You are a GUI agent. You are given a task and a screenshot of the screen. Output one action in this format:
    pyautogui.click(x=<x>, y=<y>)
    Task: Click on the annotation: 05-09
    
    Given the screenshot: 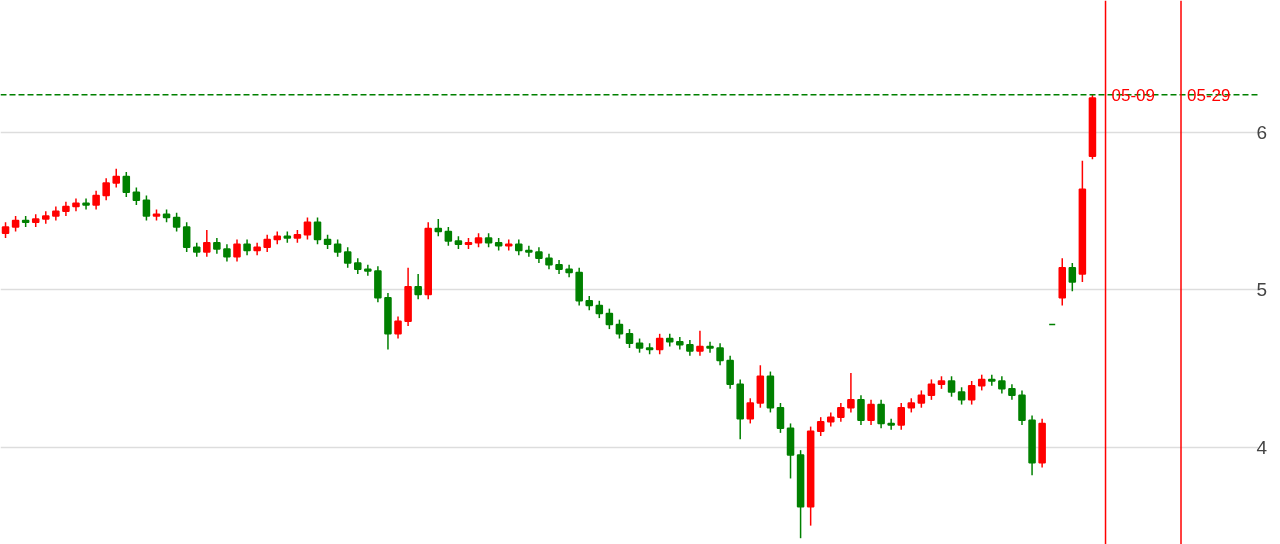 What is the action you would take?
    pyautogui.click(x=1133, y=95)
    